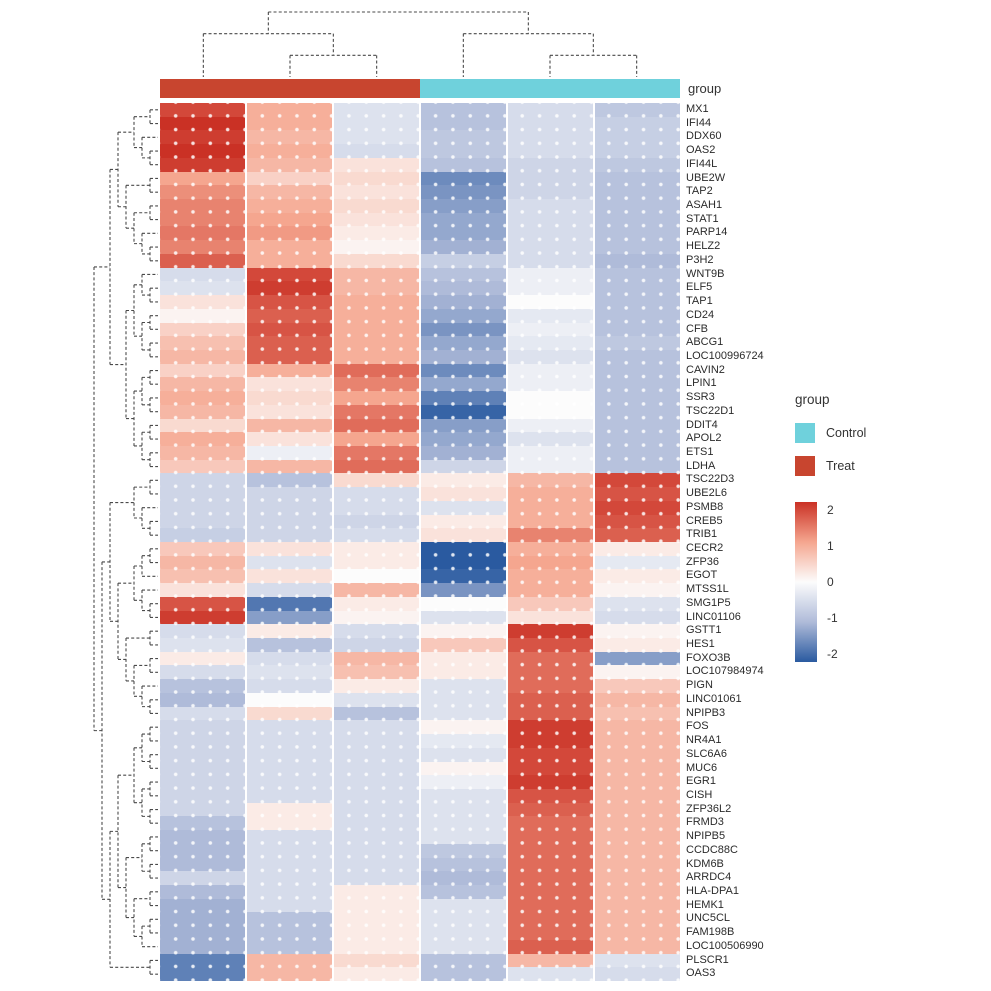 The image size is (991, 991). I want to click on row-label: LOC107984974, so click(725, 671).